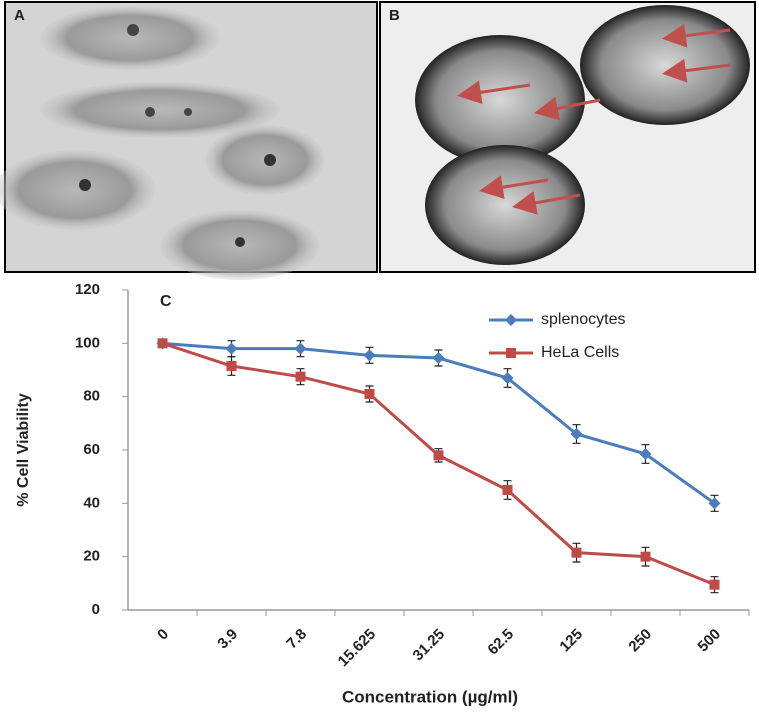 This screenshot has height=720, width=759. I want to click on y-tick-label: 80, so click(91, 396).